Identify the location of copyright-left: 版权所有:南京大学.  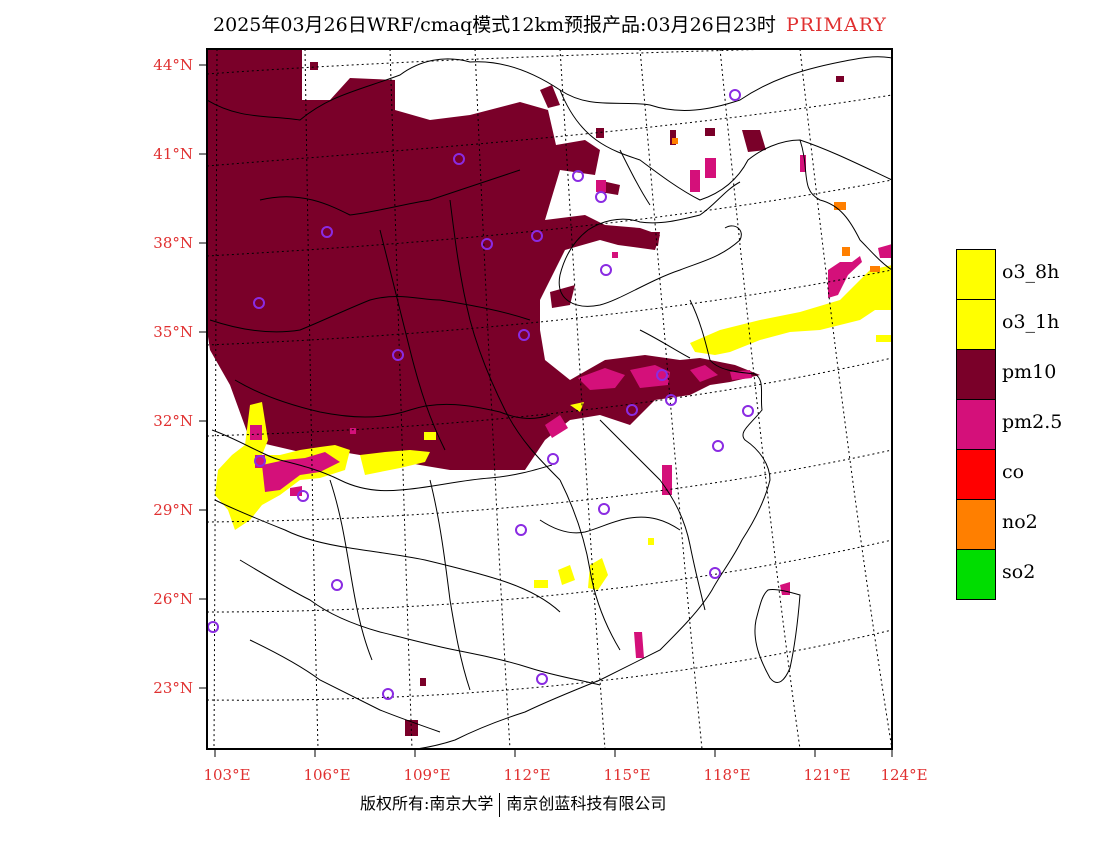
(427, 803).